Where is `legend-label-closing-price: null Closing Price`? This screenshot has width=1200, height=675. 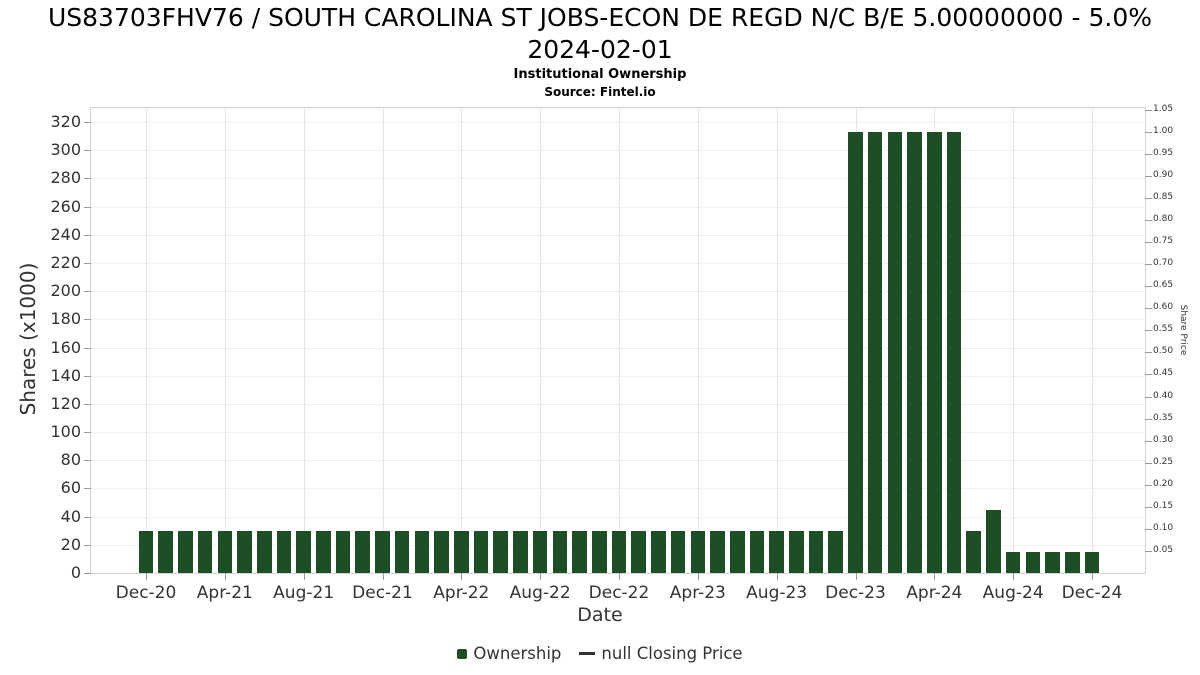 legend-label-closing-price: null Closing Price is located at coordinates (672, 653).